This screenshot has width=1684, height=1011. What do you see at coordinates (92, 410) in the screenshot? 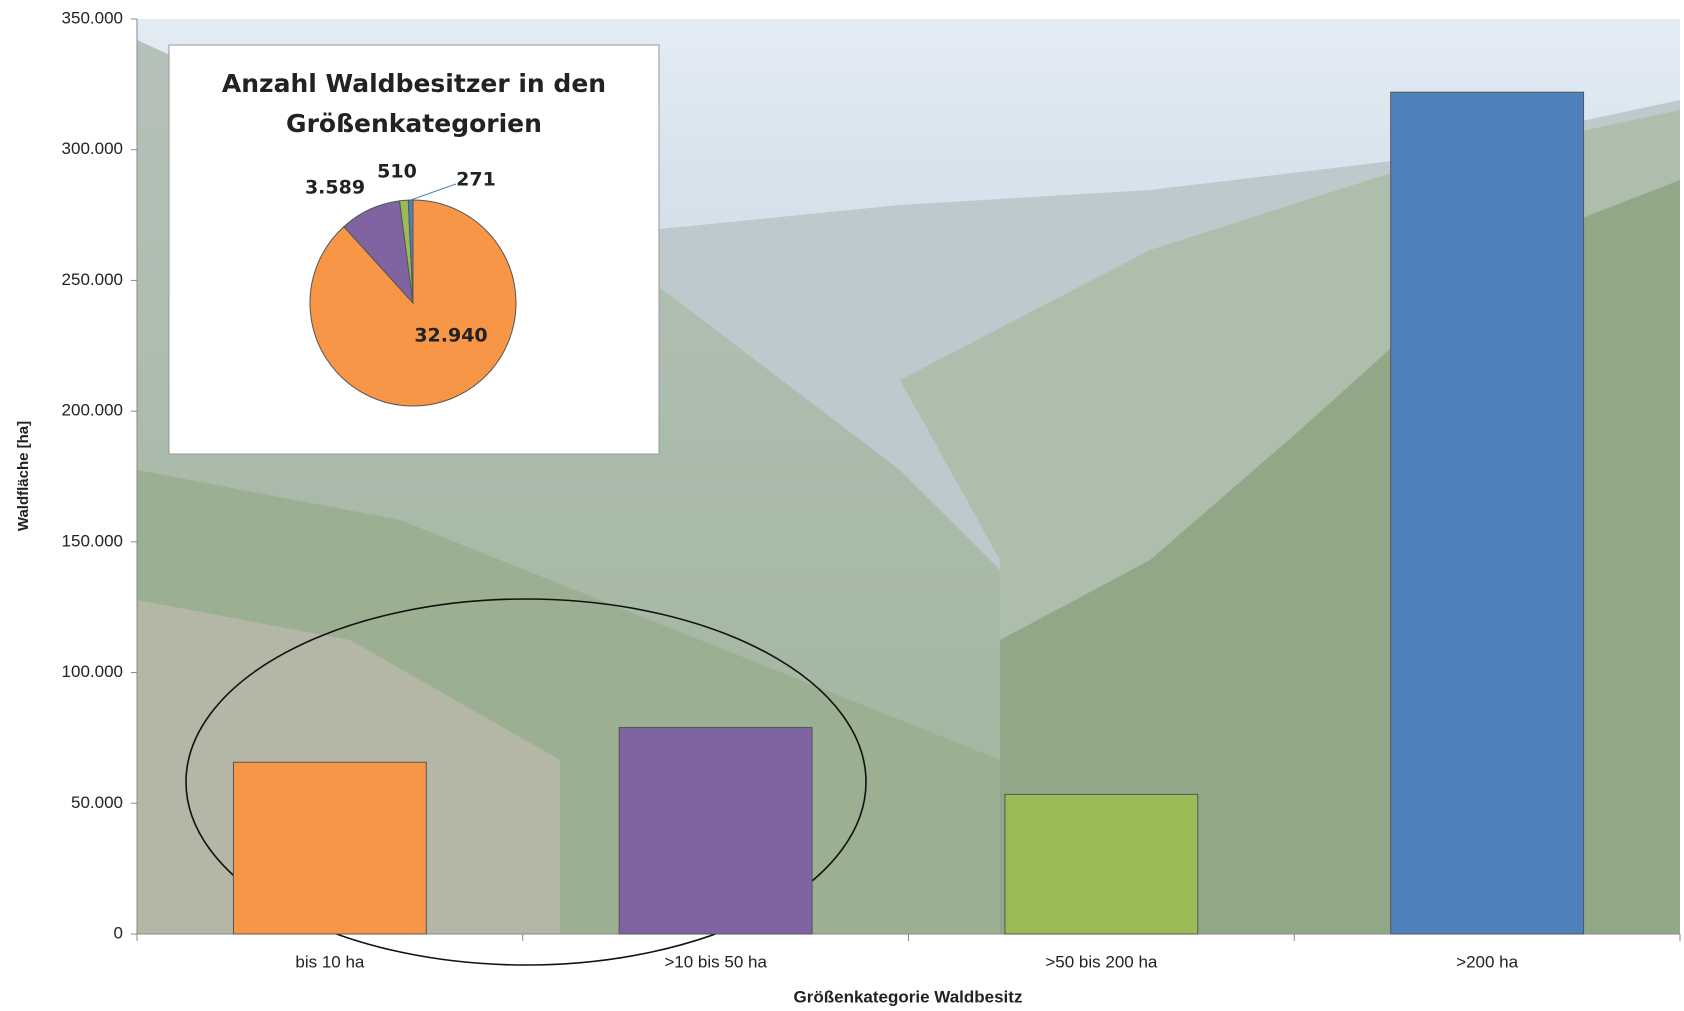
I see `y-tick-label: 200.000` at bounding box center [92, 410].